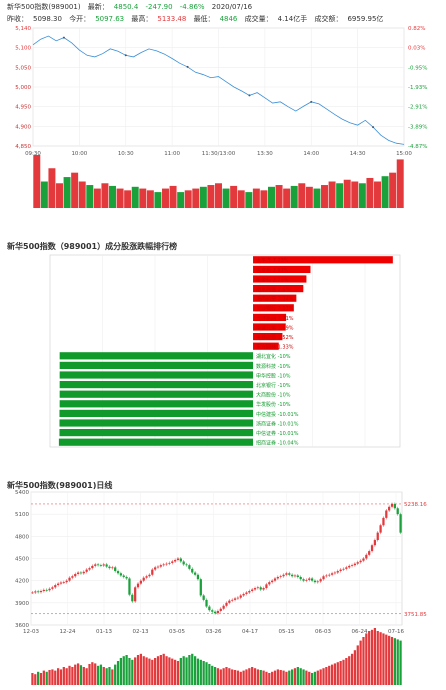 Image resolution: width=446 pixels, height=690 pixels. I want to click on latest-value: 4850.4, so click(126, 7).